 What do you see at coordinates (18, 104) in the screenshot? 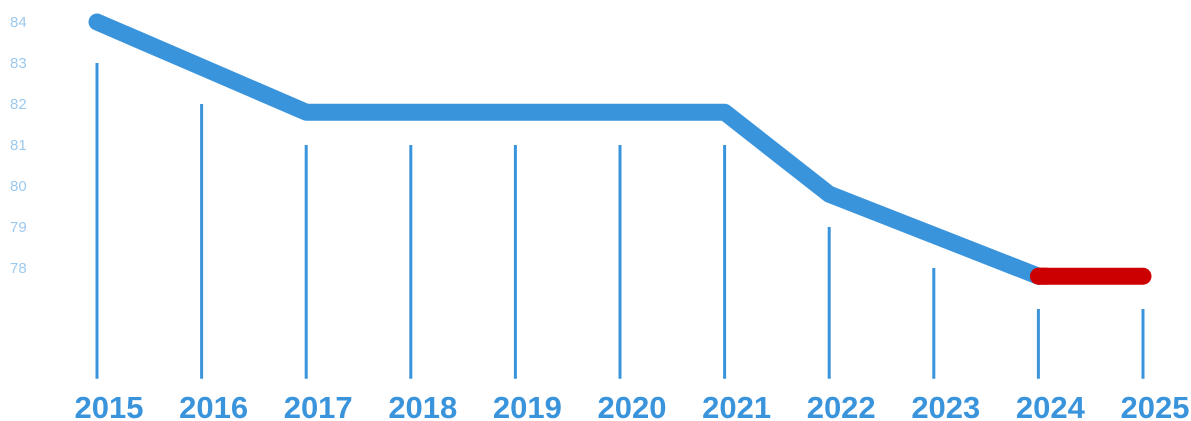
I see `y-tick-label: 82` at bounding box center [18, 104].